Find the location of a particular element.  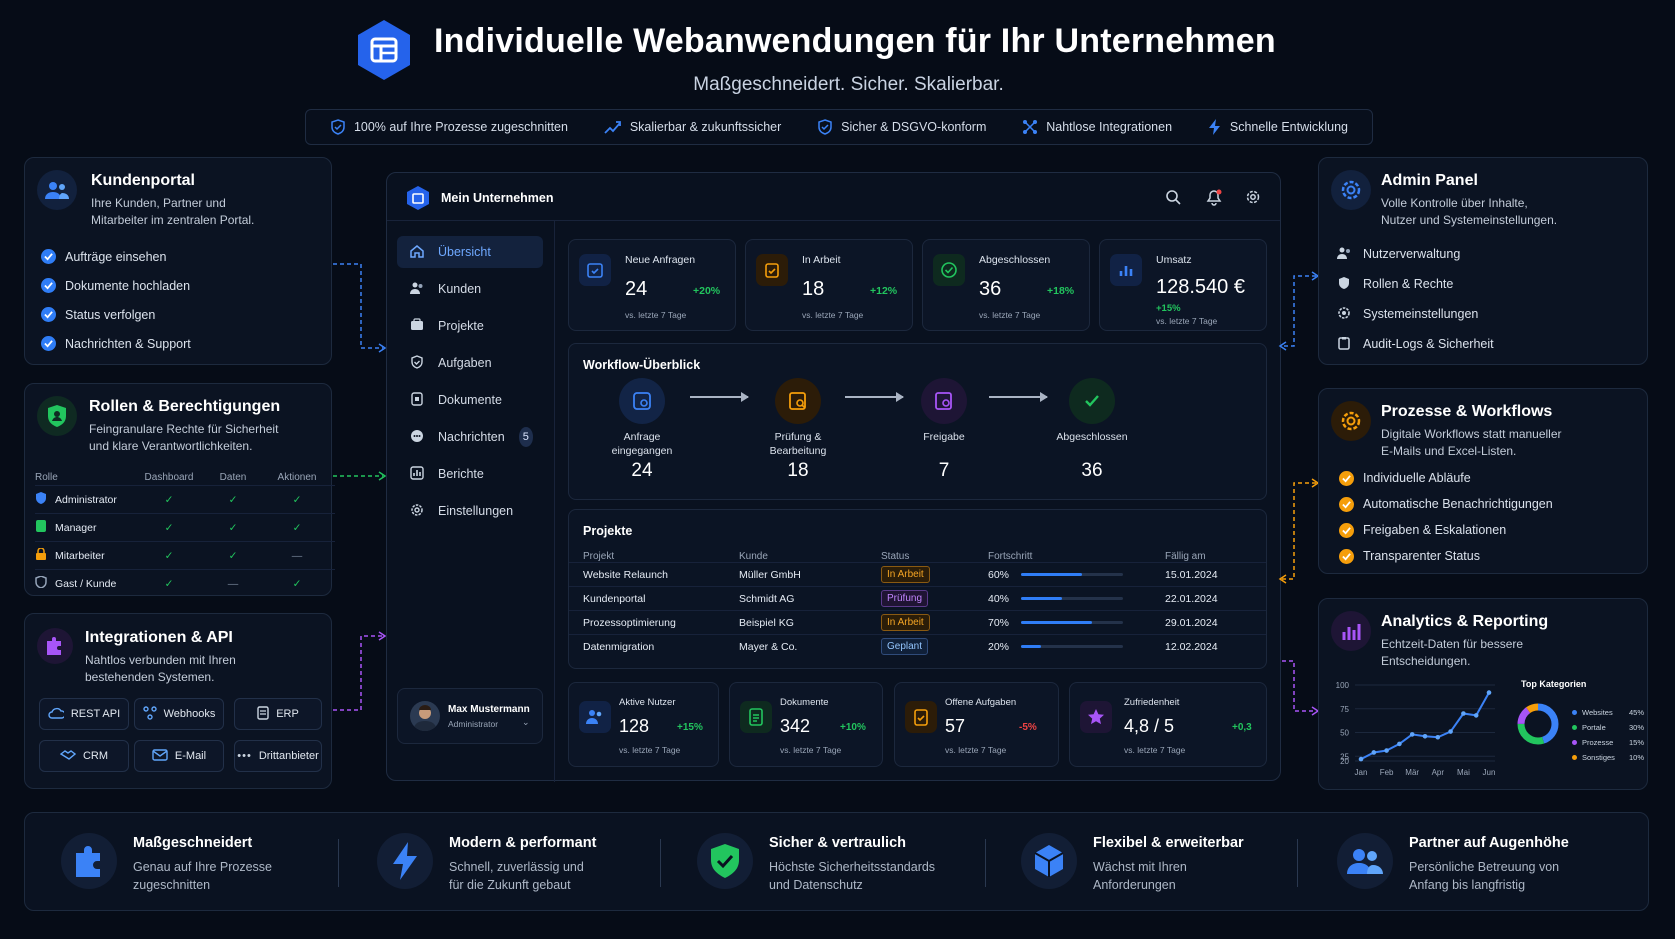

lock-icon is located at coordinates (41, 555).